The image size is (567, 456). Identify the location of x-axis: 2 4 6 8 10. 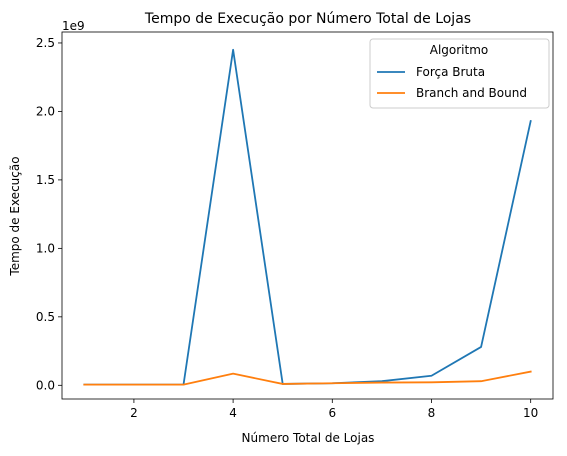
(334, 409).